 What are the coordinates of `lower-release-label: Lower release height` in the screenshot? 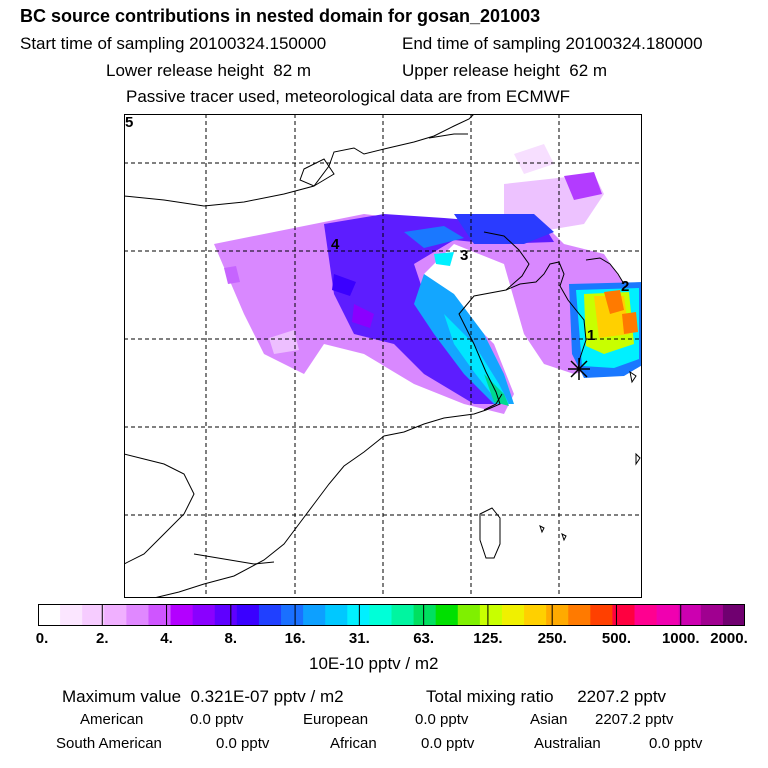 It's located at (185, 70).